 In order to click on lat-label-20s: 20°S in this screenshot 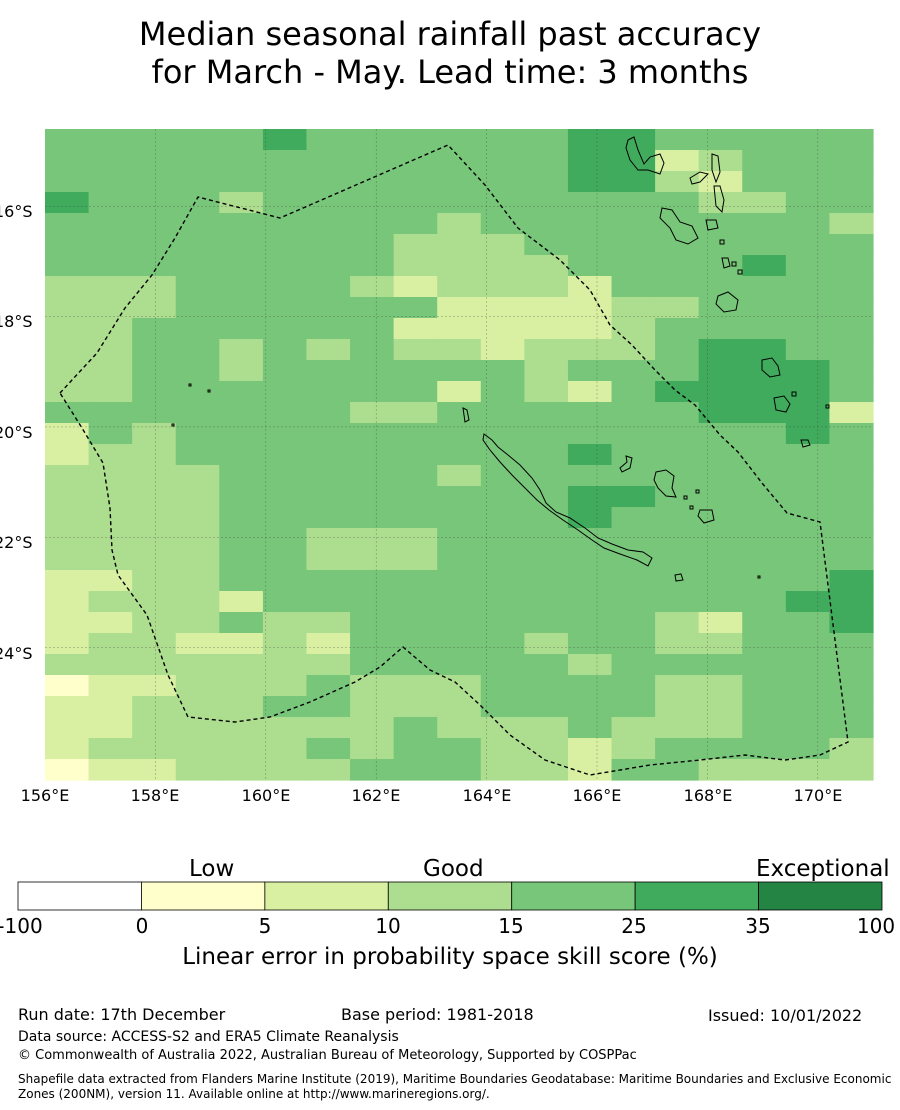, I will do `click(16, 432)`.